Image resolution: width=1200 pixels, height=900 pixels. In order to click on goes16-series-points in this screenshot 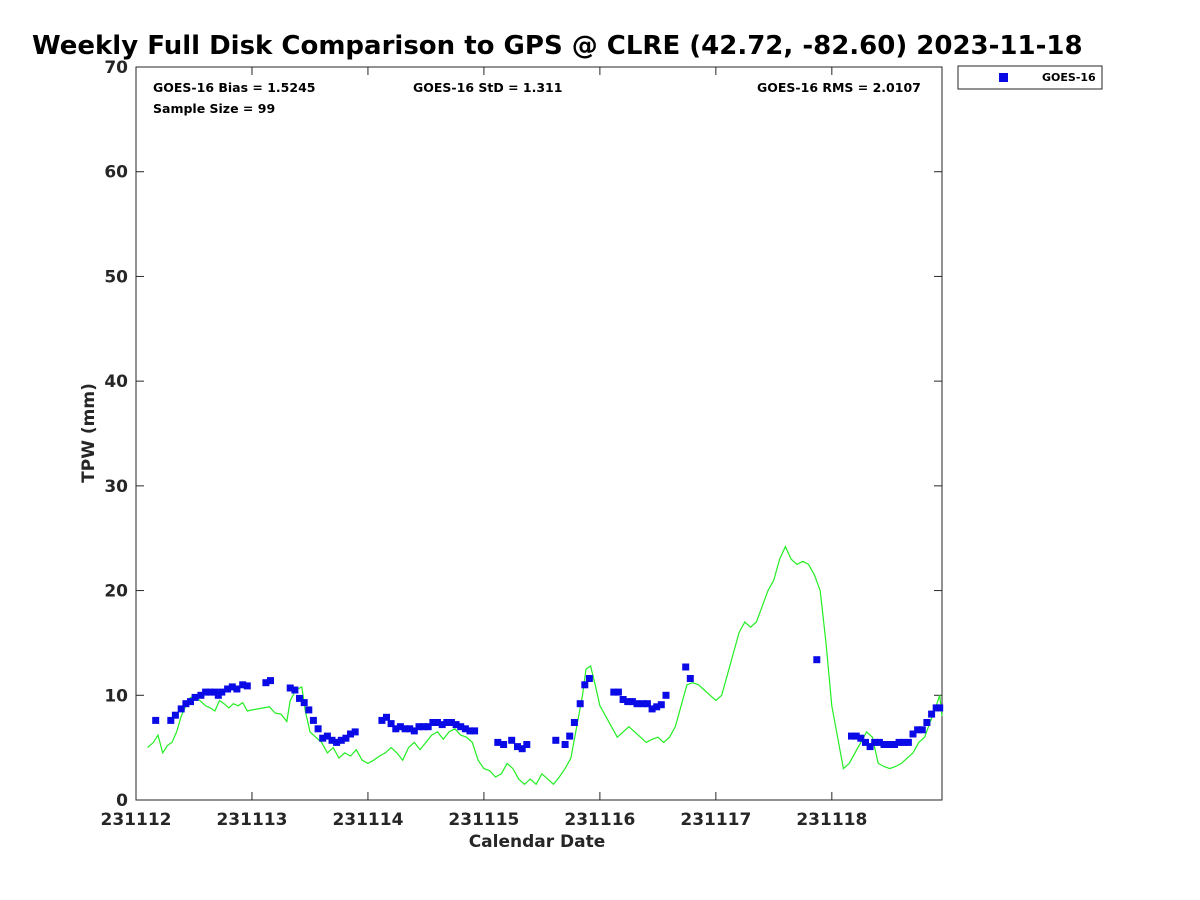, I will do `click(548, 704)`.